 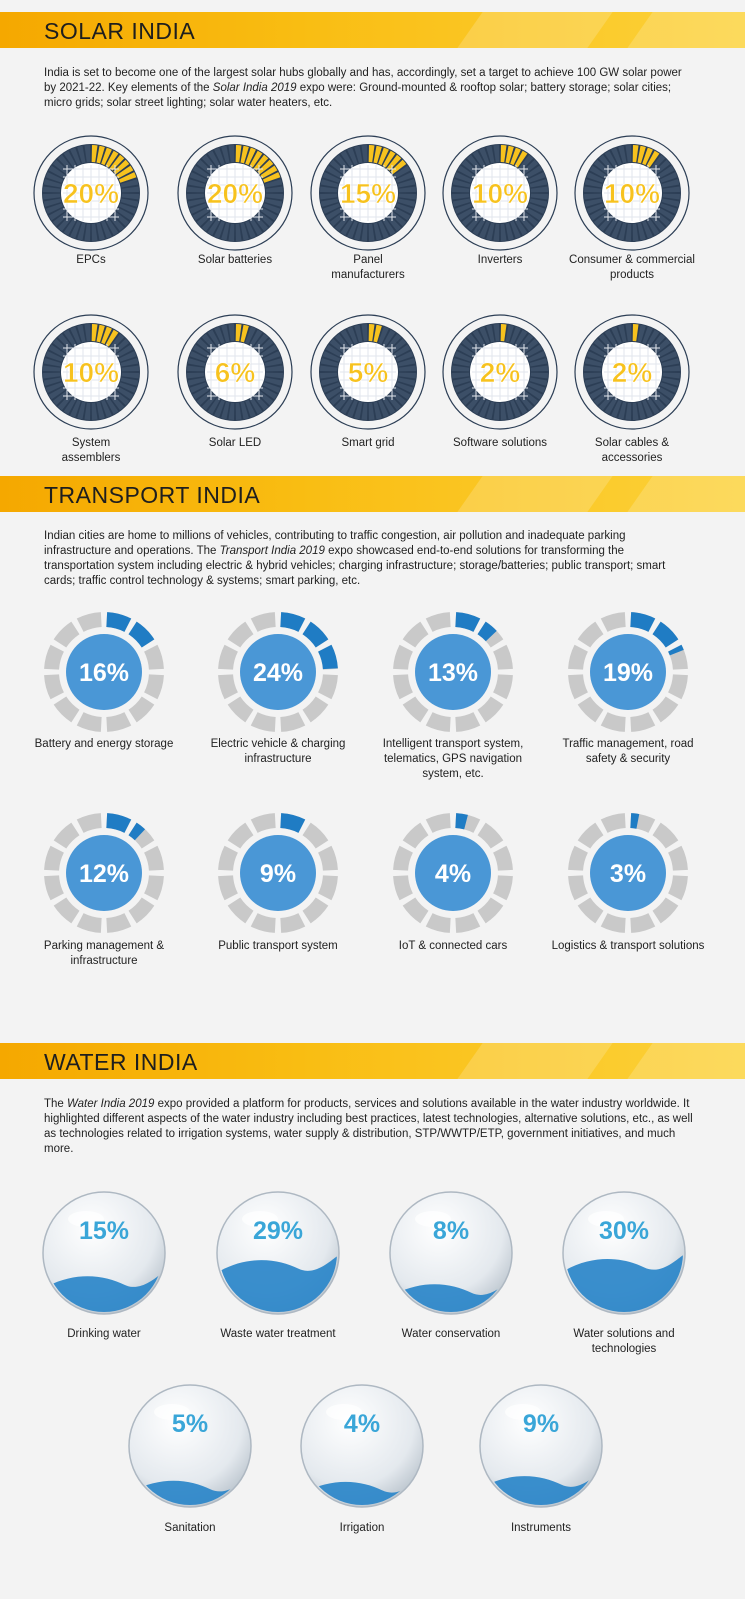 I want to click on solar-label: EPCs, so click(x=91, y=260).